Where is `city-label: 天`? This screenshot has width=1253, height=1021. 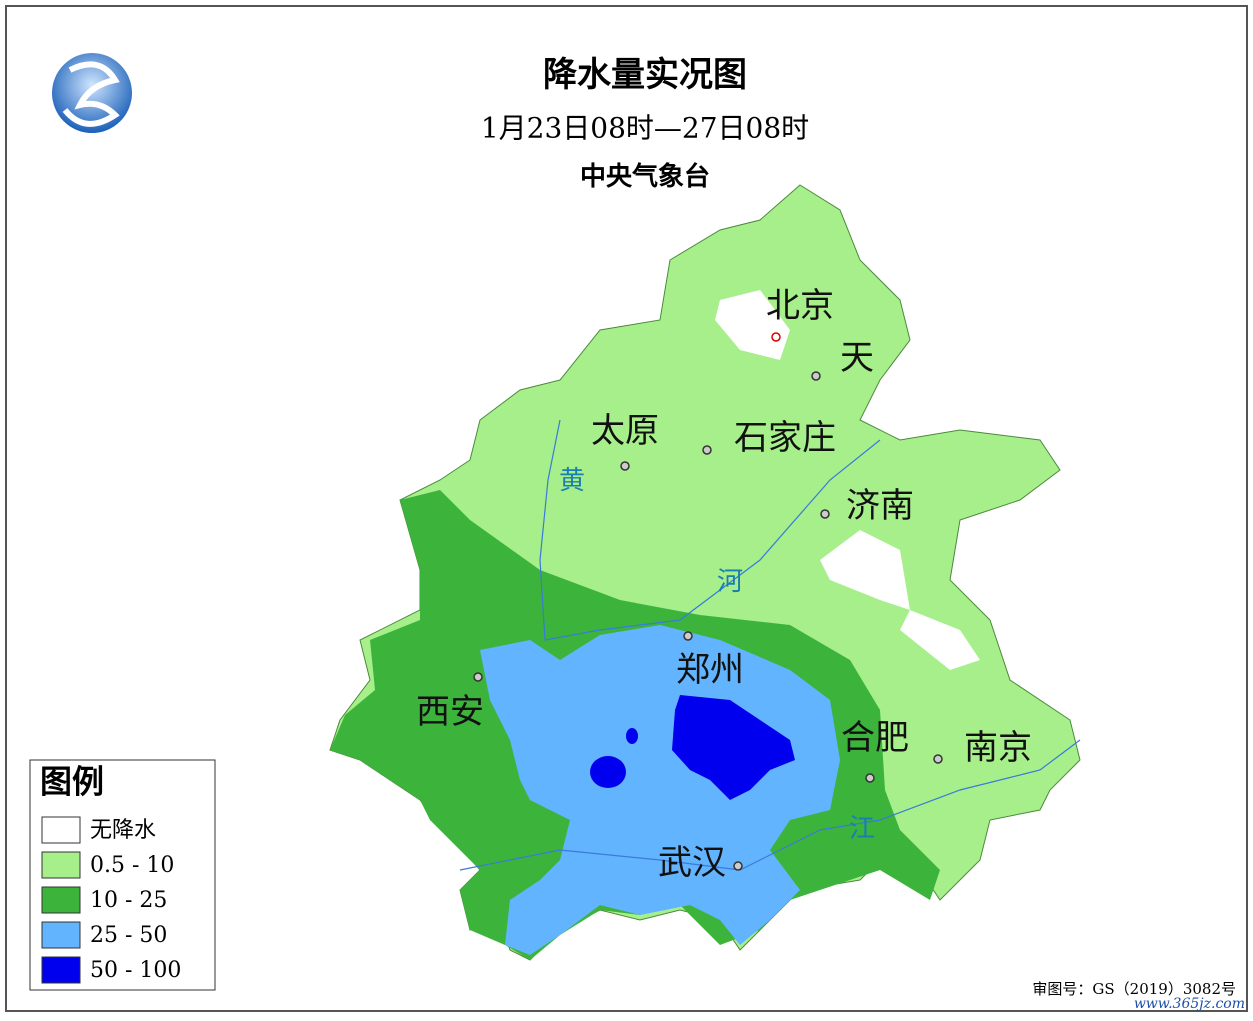
city-label: 天 is located at coordinates (857, 358).